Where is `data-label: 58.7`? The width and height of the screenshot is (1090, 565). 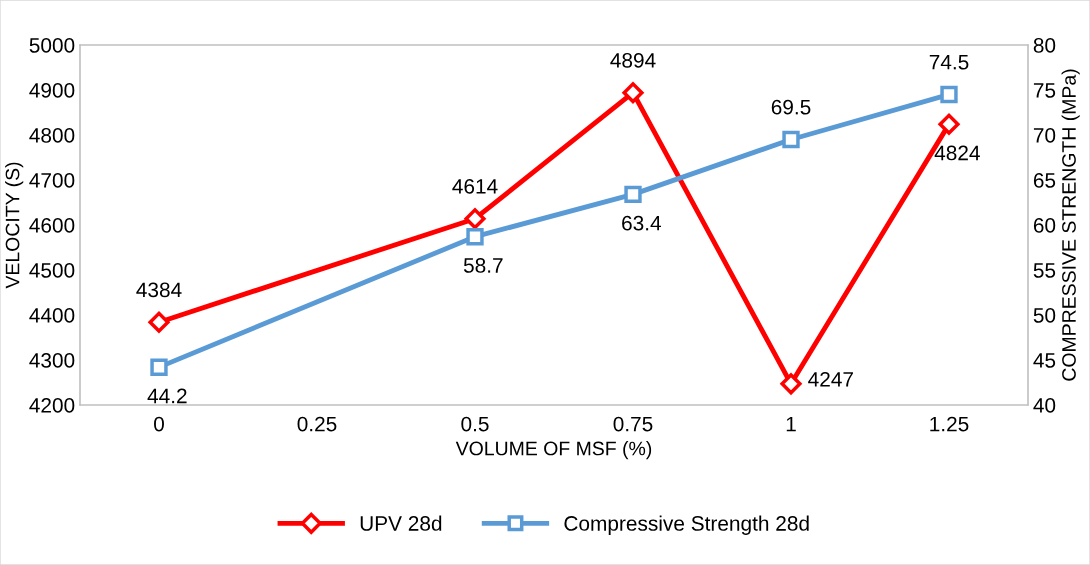 data-label: 58.7 is located at coordinates (483, 265).